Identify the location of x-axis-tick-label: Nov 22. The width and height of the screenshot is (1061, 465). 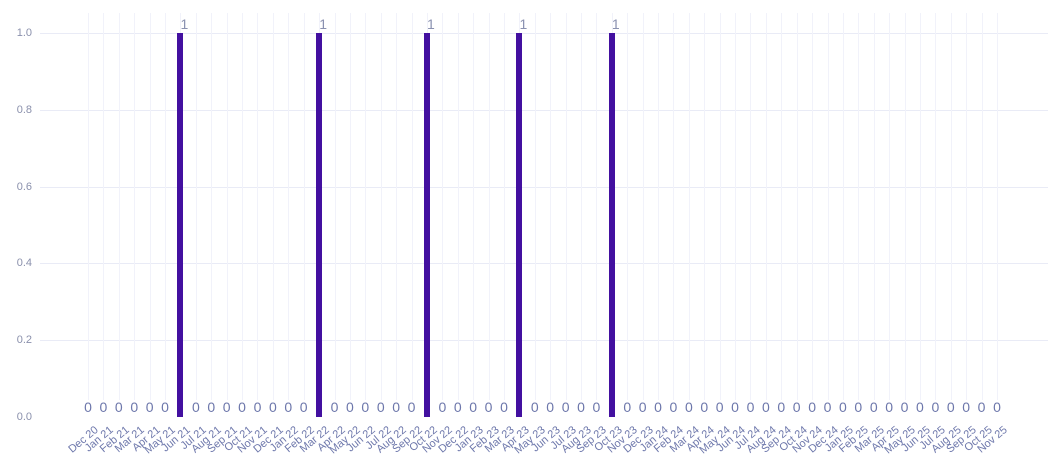
(438, 440).